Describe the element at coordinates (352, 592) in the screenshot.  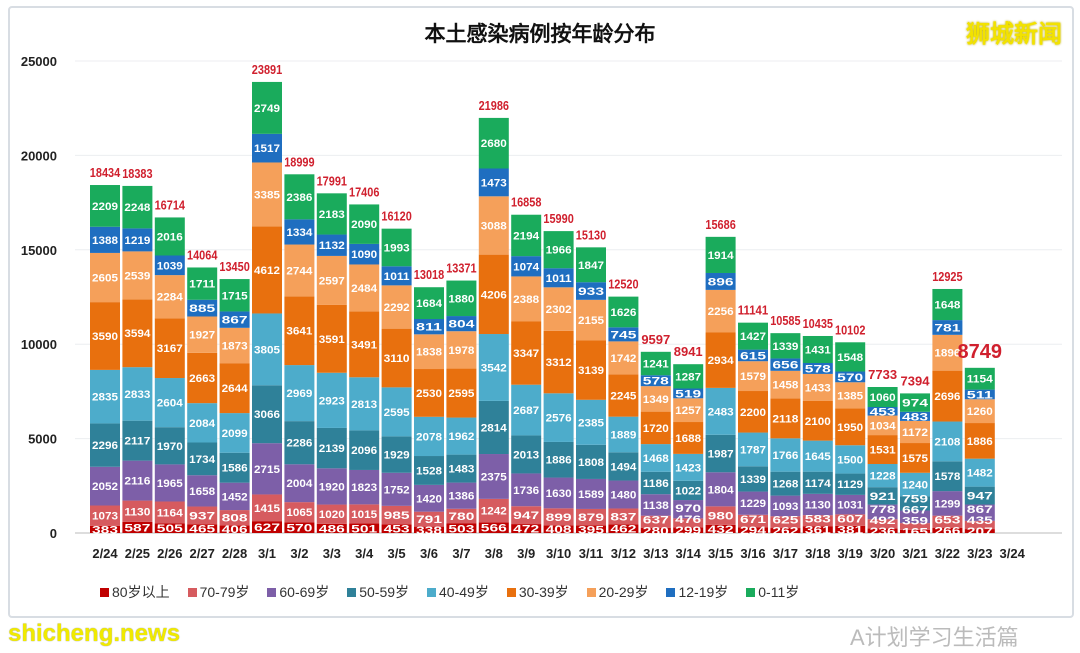
I see `legend-swatch` at that location.